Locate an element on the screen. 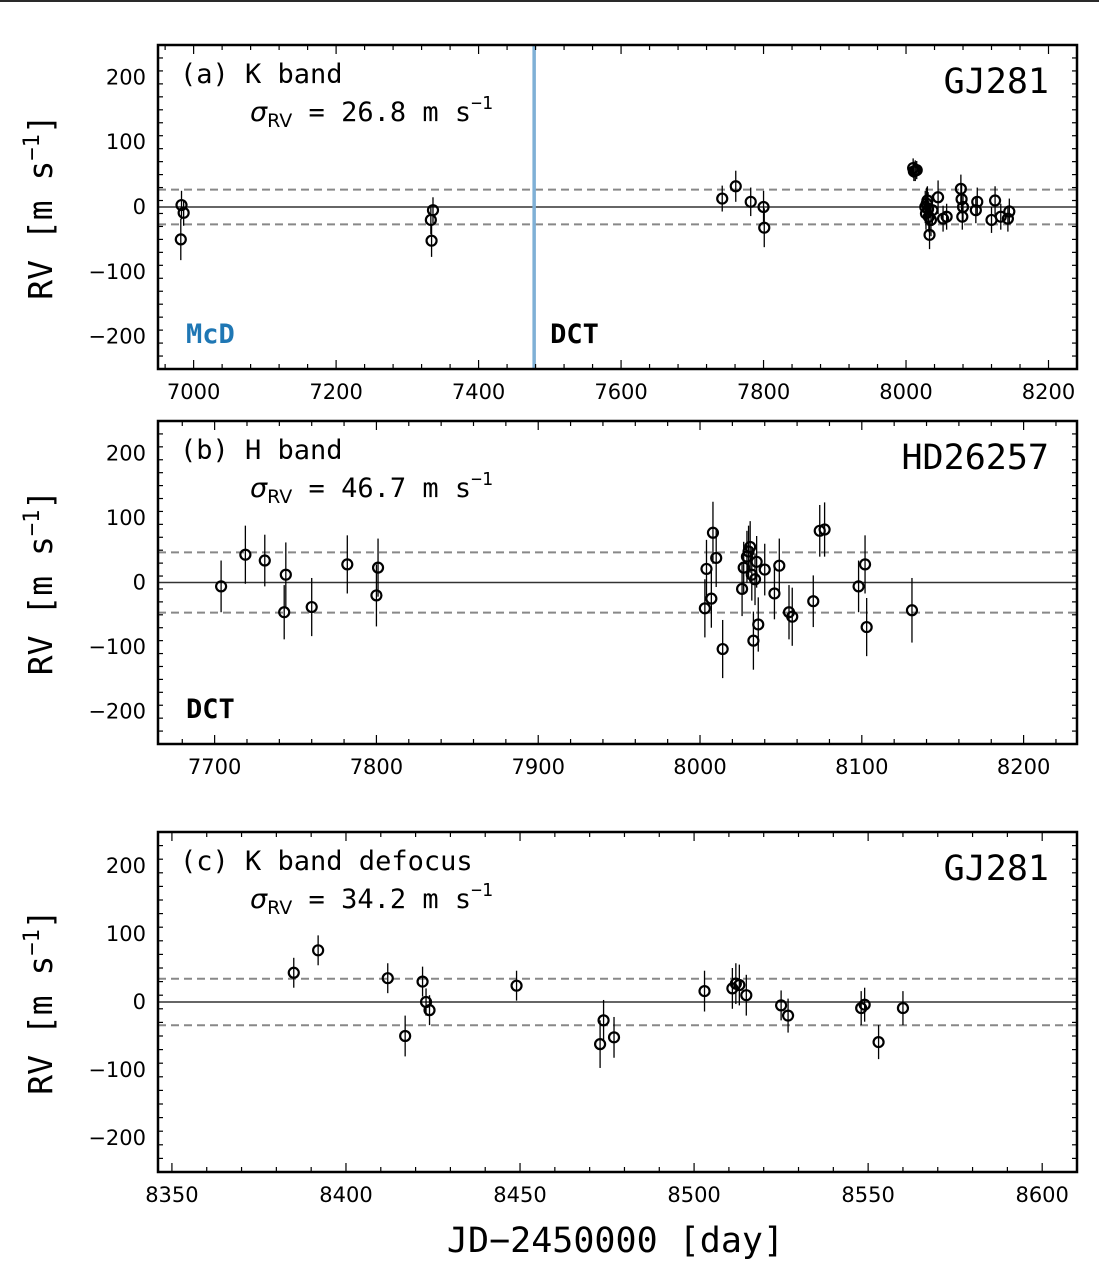 The image size is (1099, 1286). x-tick-label: 8600 is located at coordinates (1041, 1195).